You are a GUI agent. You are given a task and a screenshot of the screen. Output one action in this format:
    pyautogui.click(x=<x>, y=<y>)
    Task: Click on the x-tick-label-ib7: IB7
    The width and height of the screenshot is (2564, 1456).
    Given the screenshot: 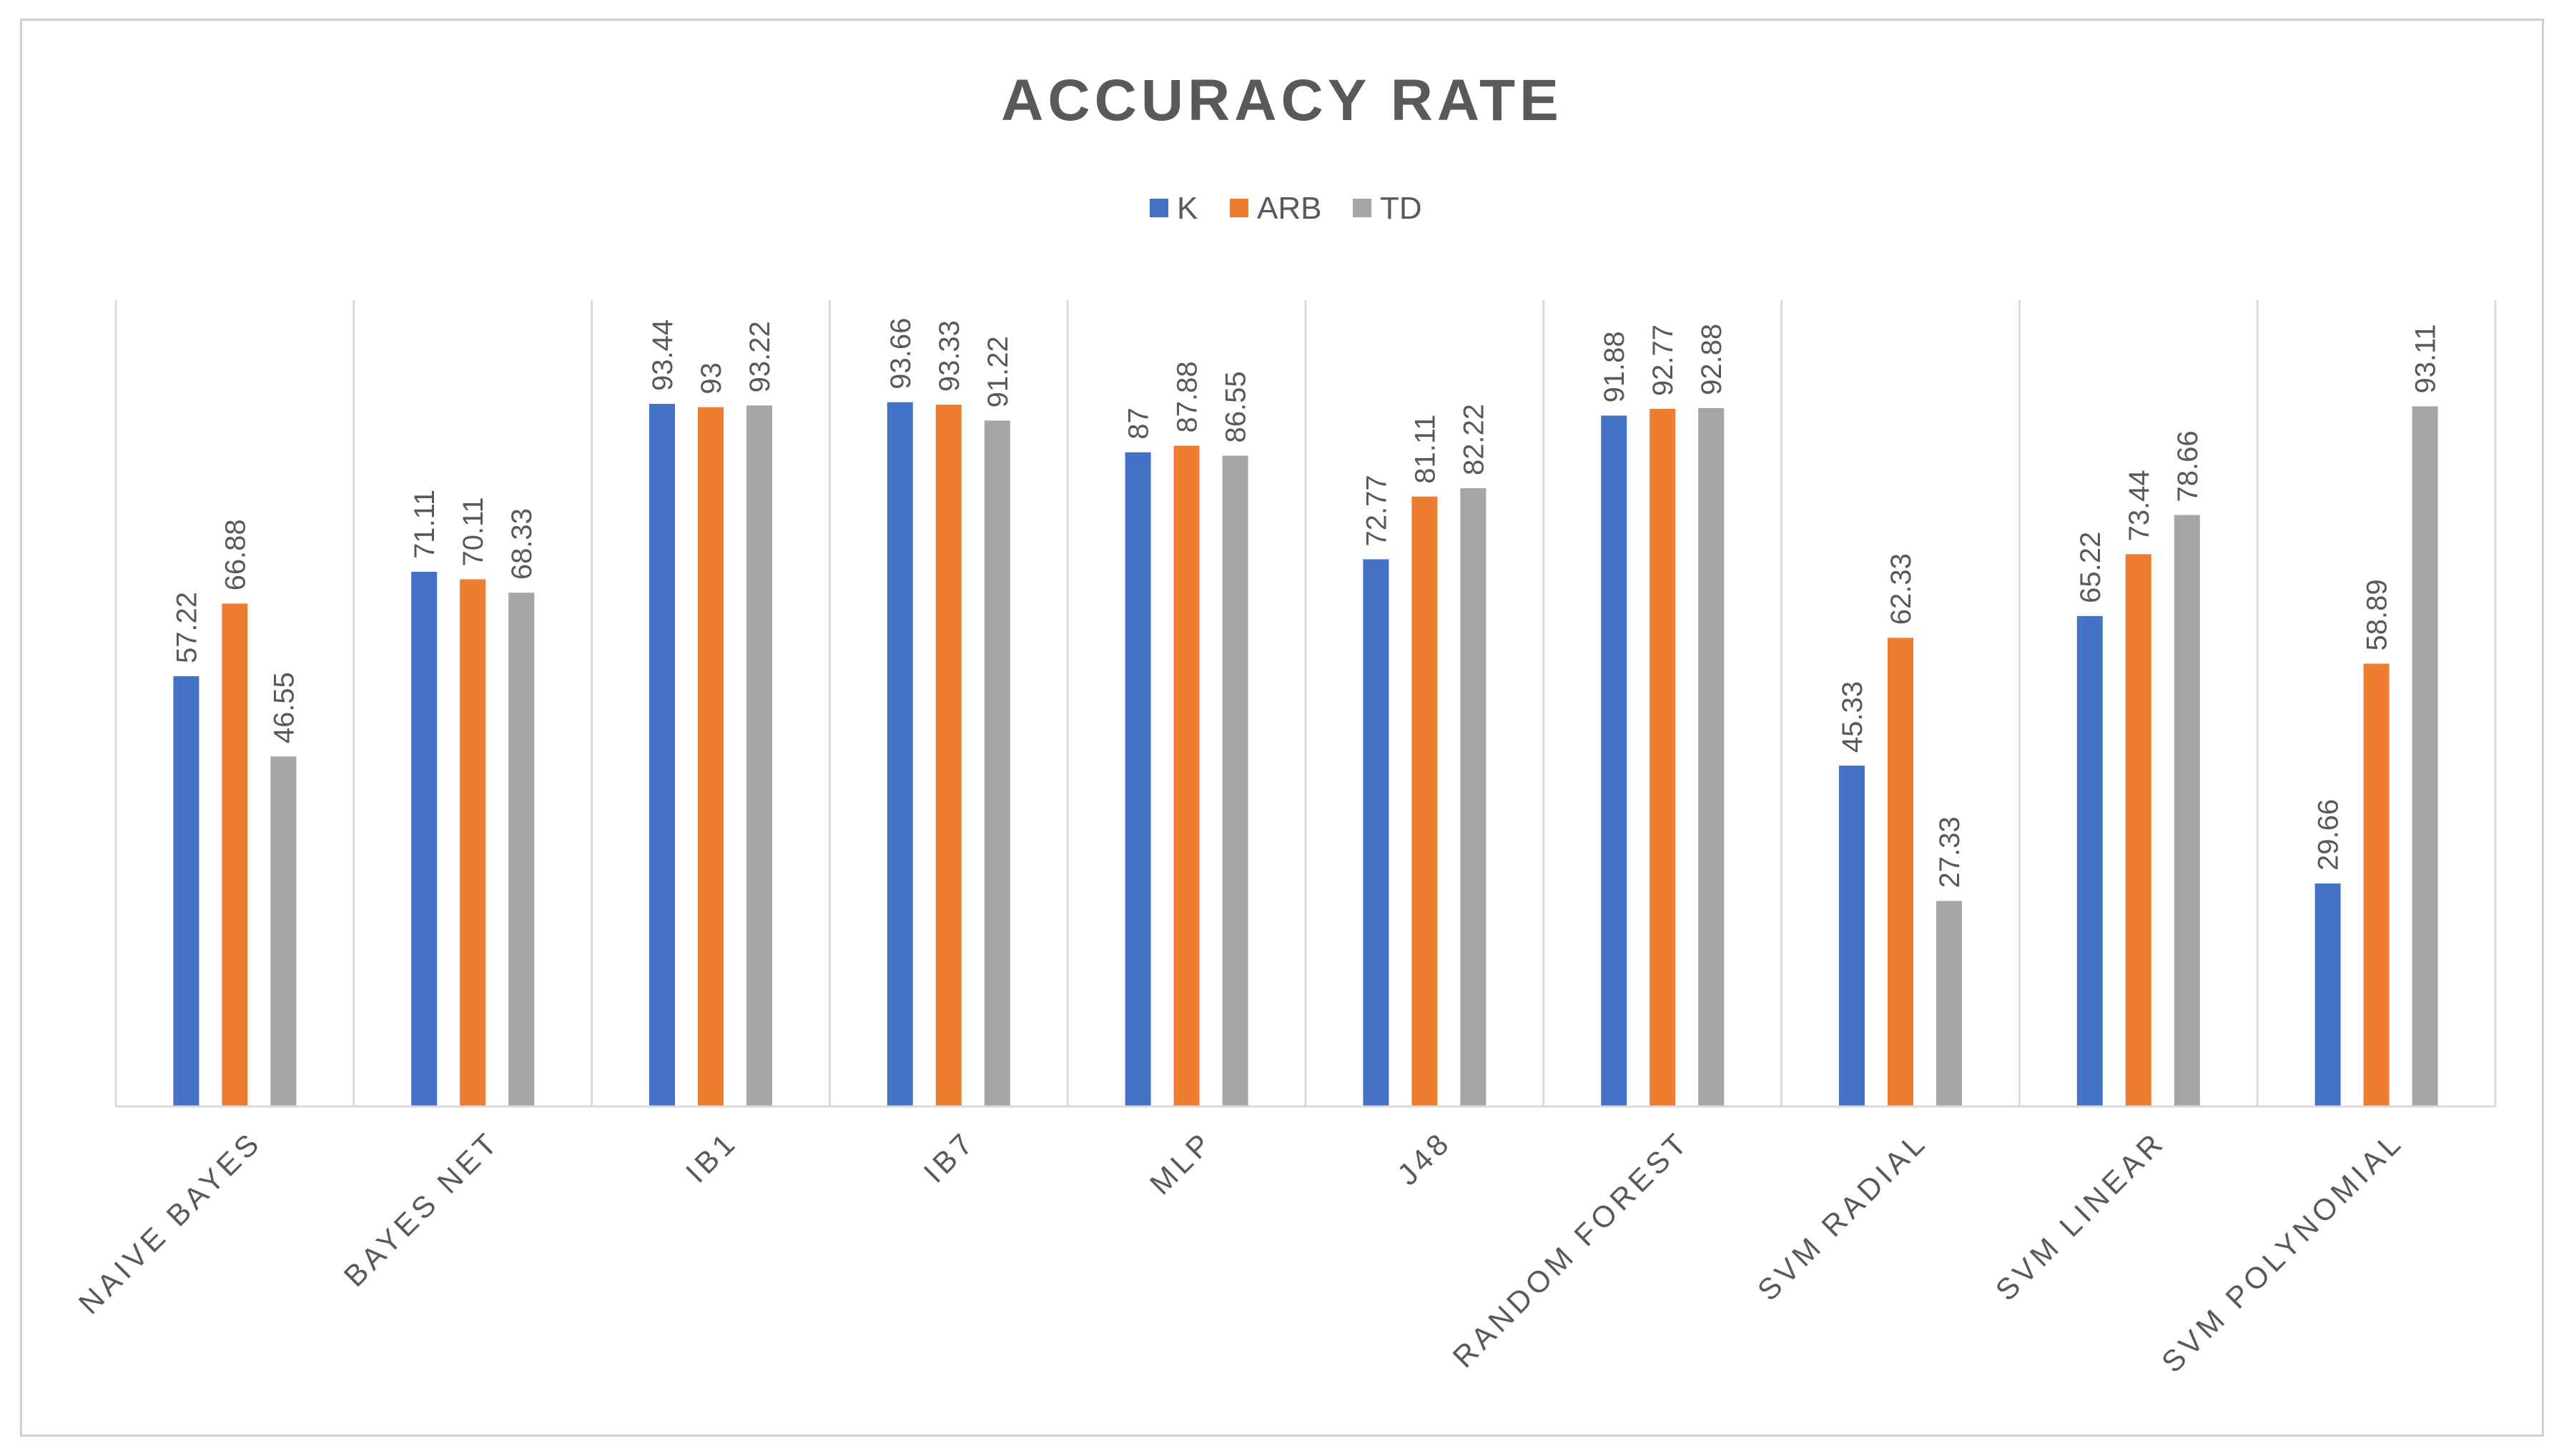 What is the action you would take?
    pyautogui.click(x=949, y=1156)
    